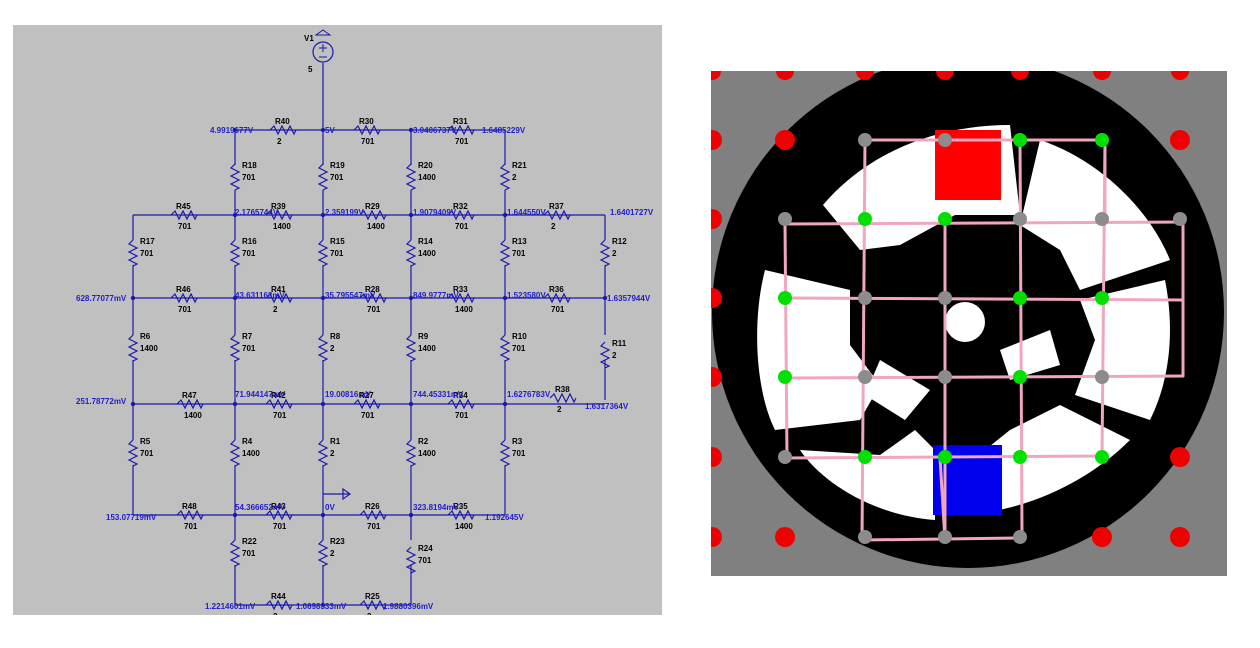 The width and height of the screenshot is (1260, 648). I want to click on resistor-r2: R2 1400, so click(420, 452).